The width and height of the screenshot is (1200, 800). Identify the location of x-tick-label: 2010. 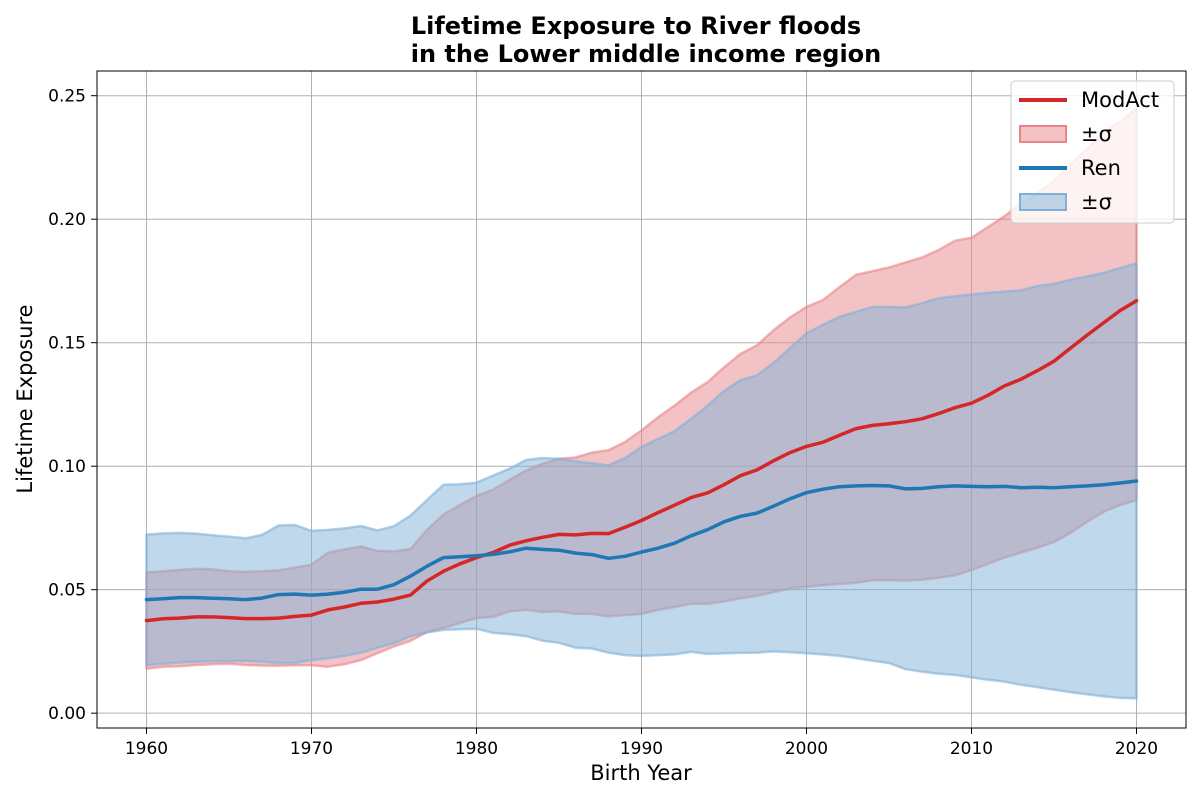
(971, 749).